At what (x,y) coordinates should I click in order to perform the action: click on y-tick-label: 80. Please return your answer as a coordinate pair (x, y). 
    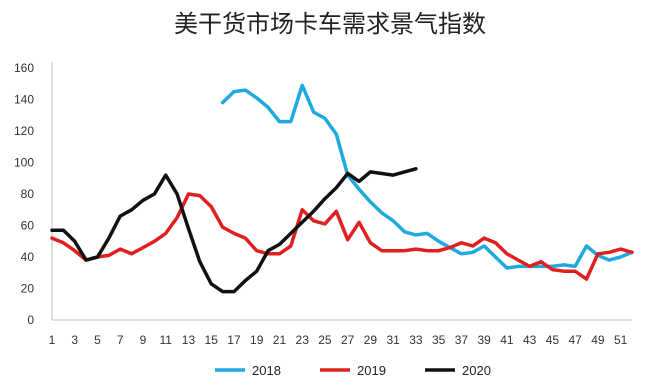
    Looking at the image, I should click on (28, 194).